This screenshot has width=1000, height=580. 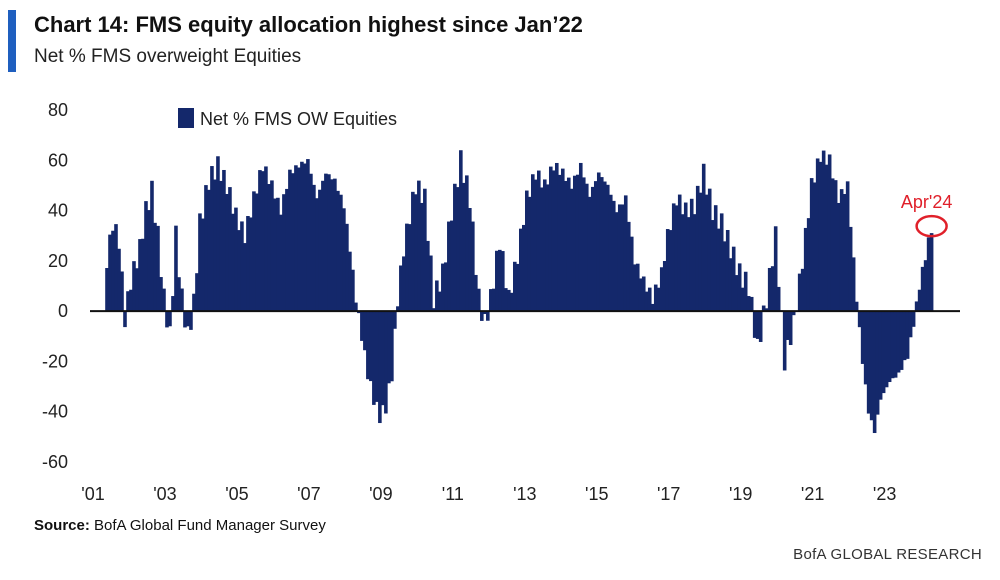 What do you see at coordinates (180, 525) in the screenshot?
I see `source-note: Source: BofA Global Fund Manager Survey` at bounding box center [180, 525].